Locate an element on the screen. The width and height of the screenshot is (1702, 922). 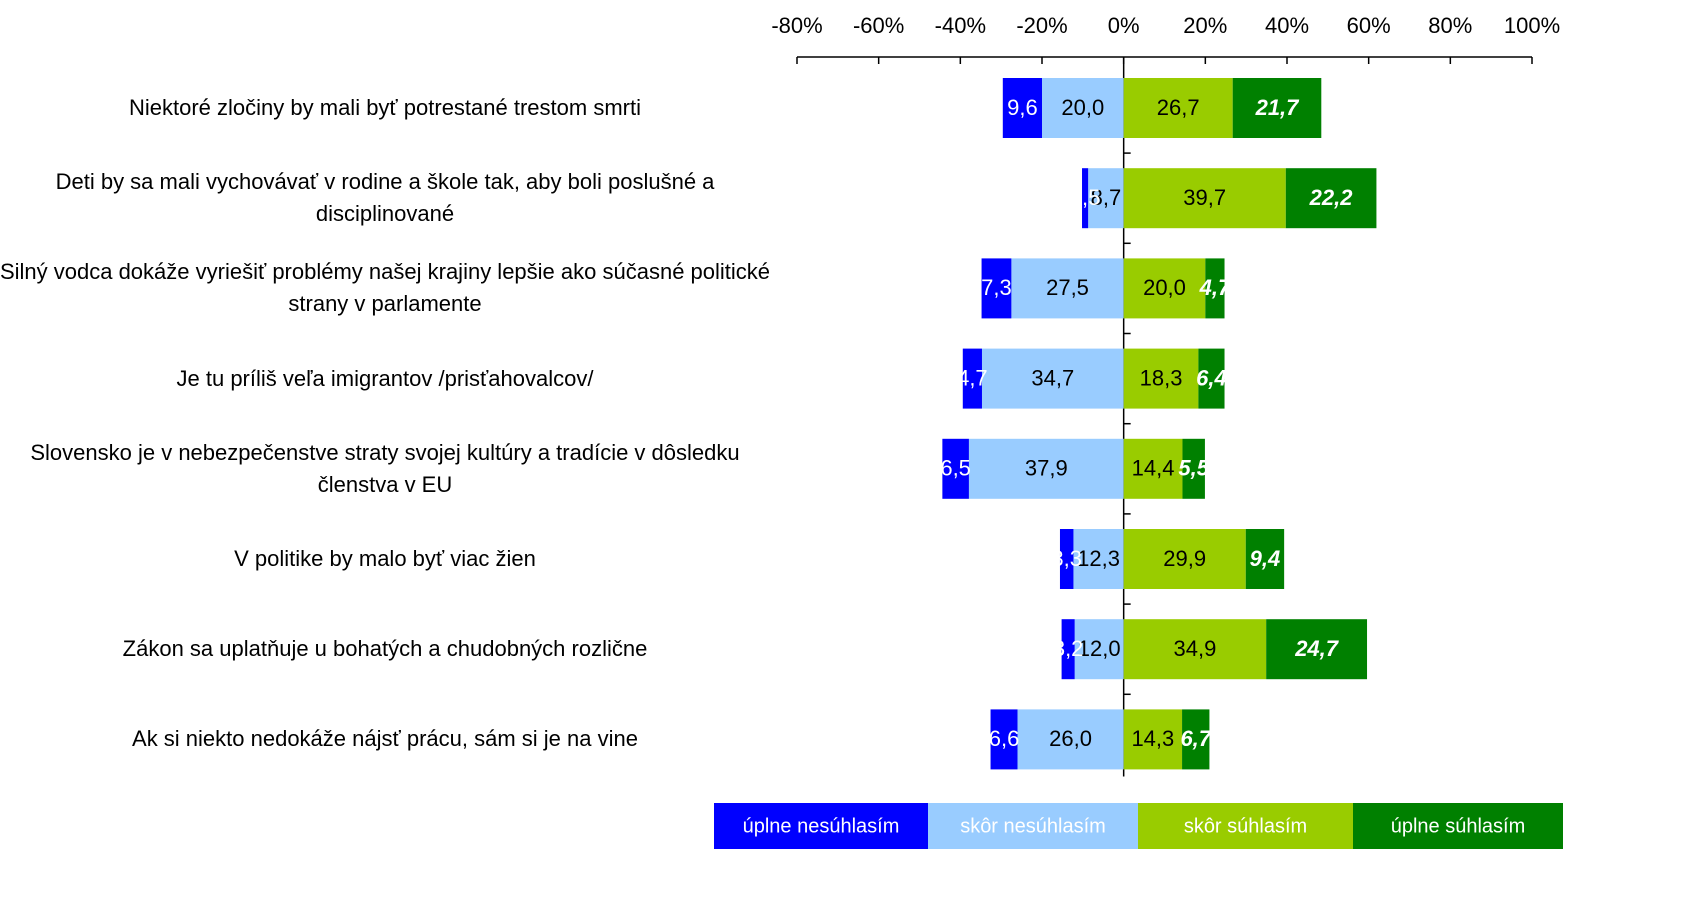
value-label: 18,3 is located at coordinates (1161, 377).